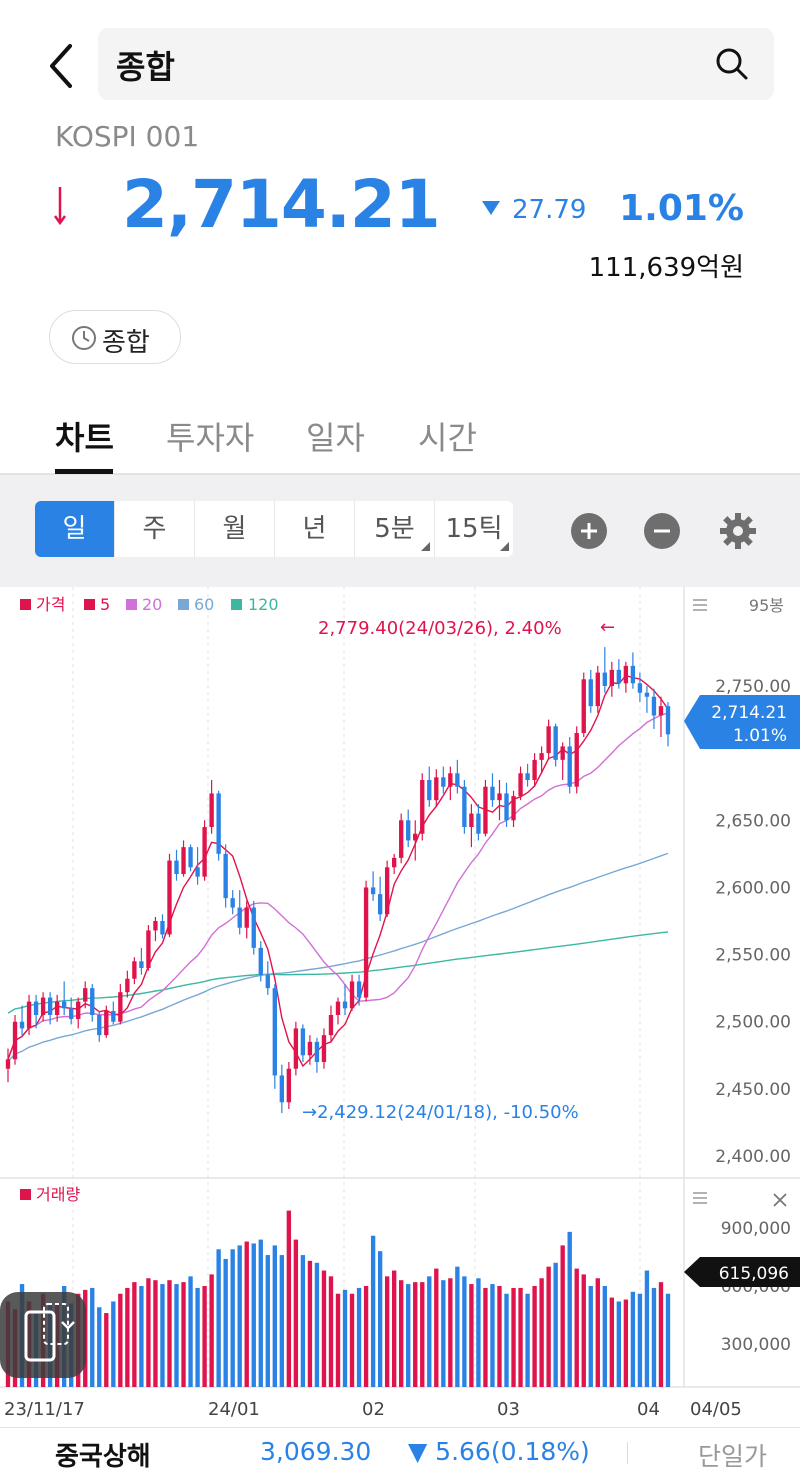 Image resolution: width=800 pixels, height=1477 pixels. Describe the element at coordinates (627, 1453) in the screenshot. I see `ticker-divider` at that location.